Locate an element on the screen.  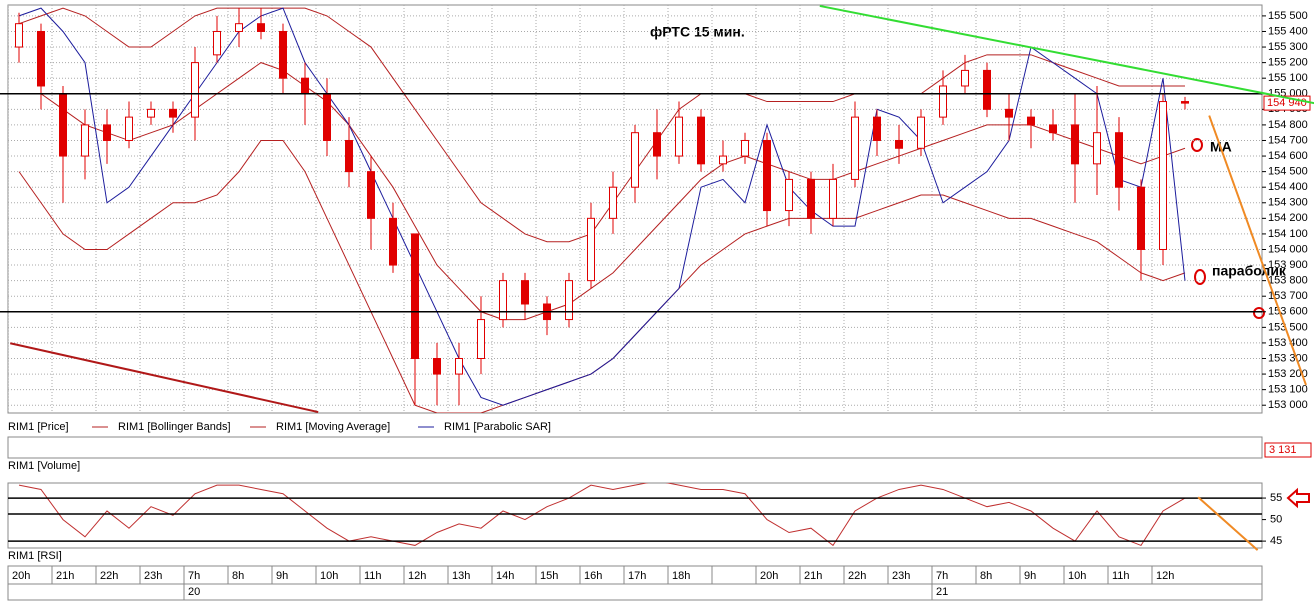
y-tick-label: 153 600 is located at coordinates (1288, 312).